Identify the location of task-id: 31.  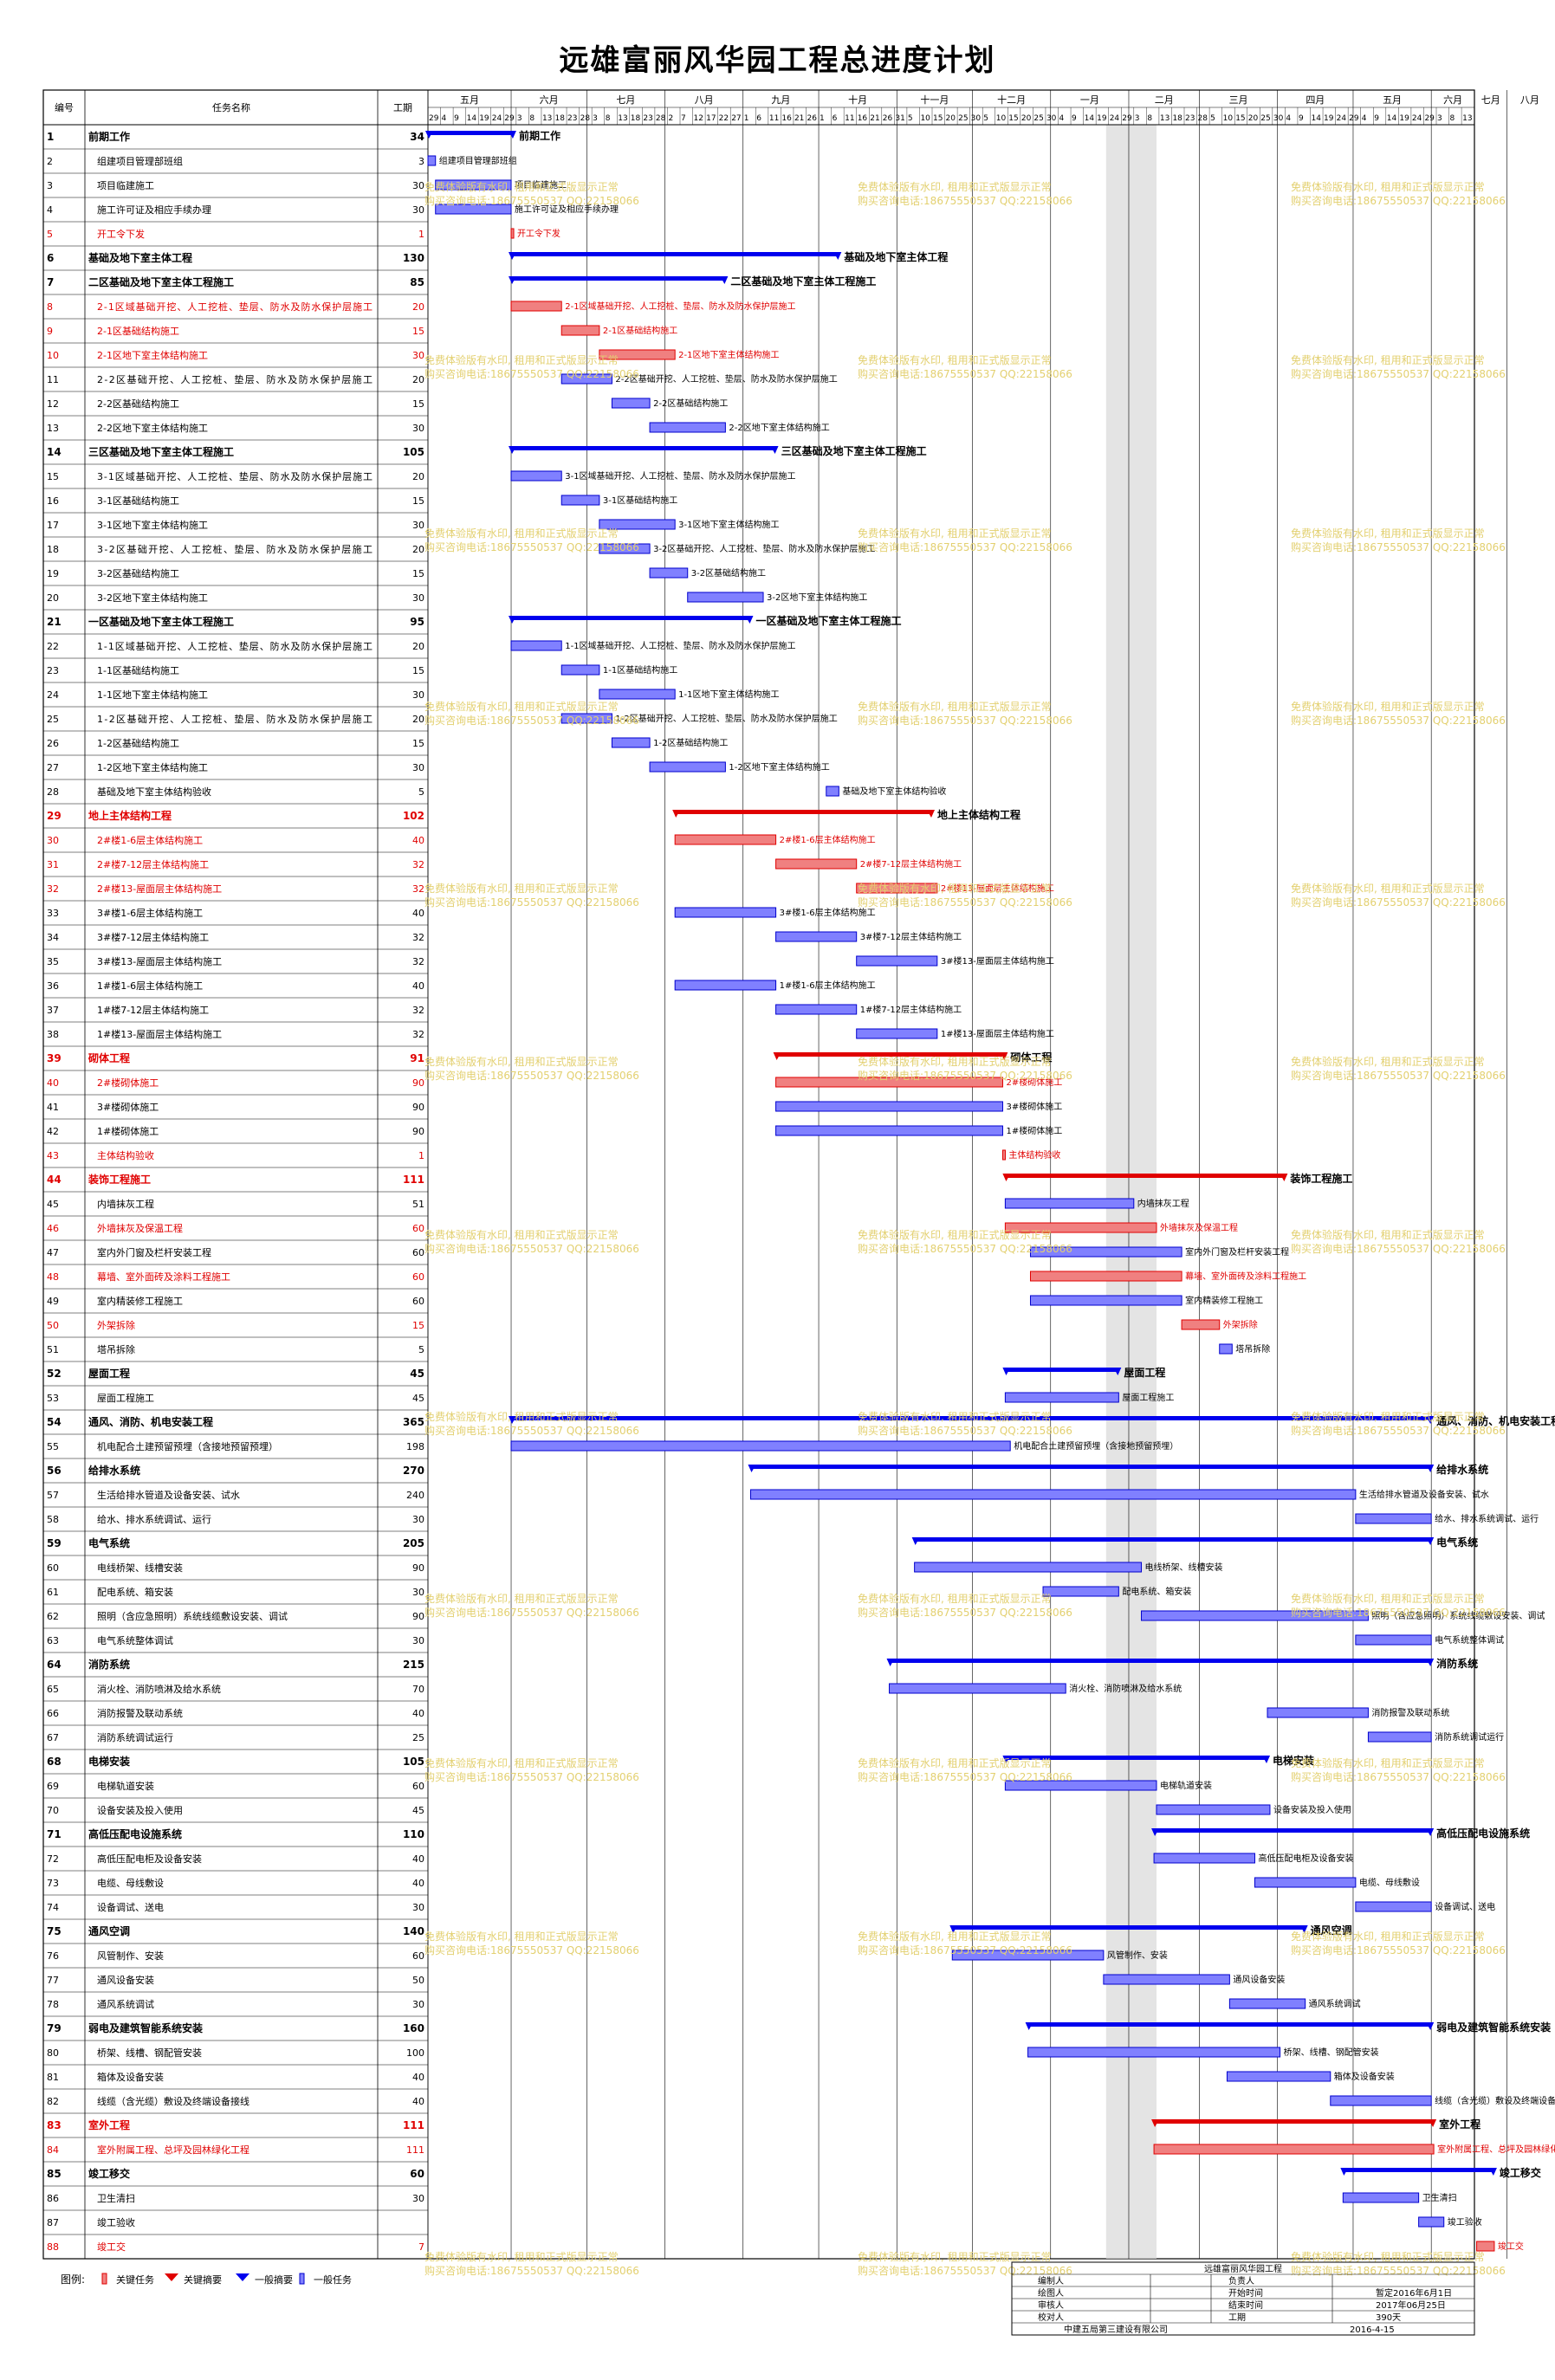
(53, 864).